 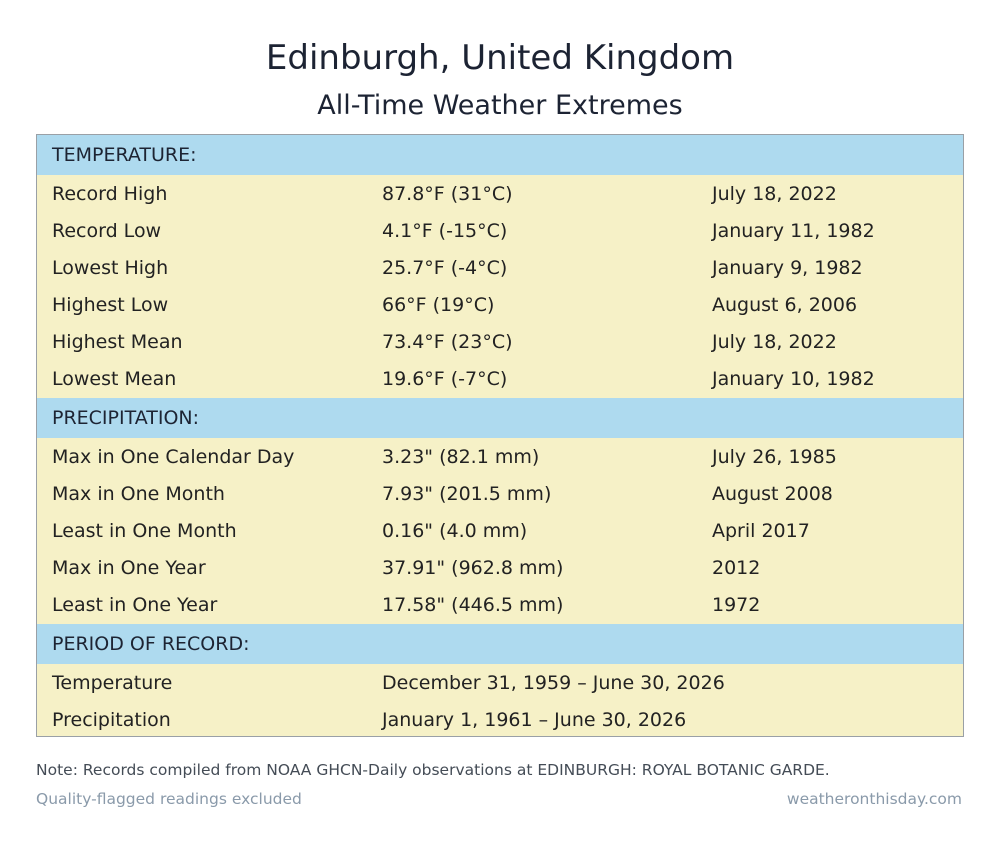 What do you see at coordinates (173, 457) in the screenshot?
I see `row-label: Max in One Calendar Day` at bounding box center [173, 457].